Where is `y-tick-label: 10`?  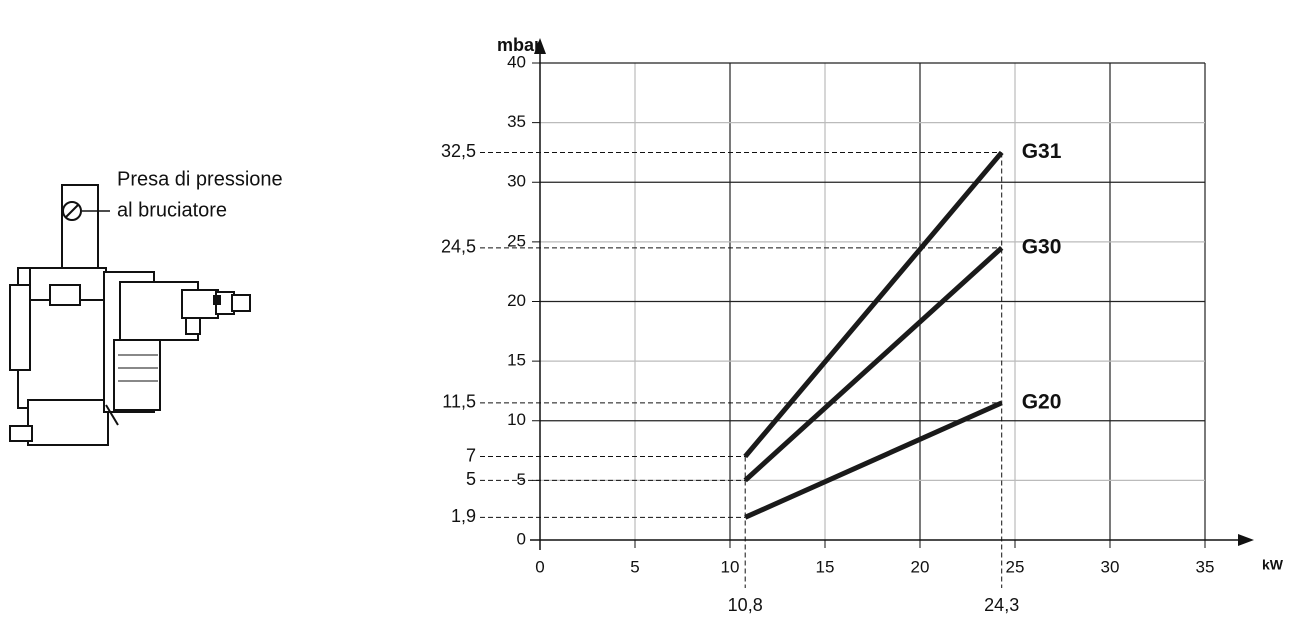
y-tick-label: 10 is located at coordinates (516, 419).